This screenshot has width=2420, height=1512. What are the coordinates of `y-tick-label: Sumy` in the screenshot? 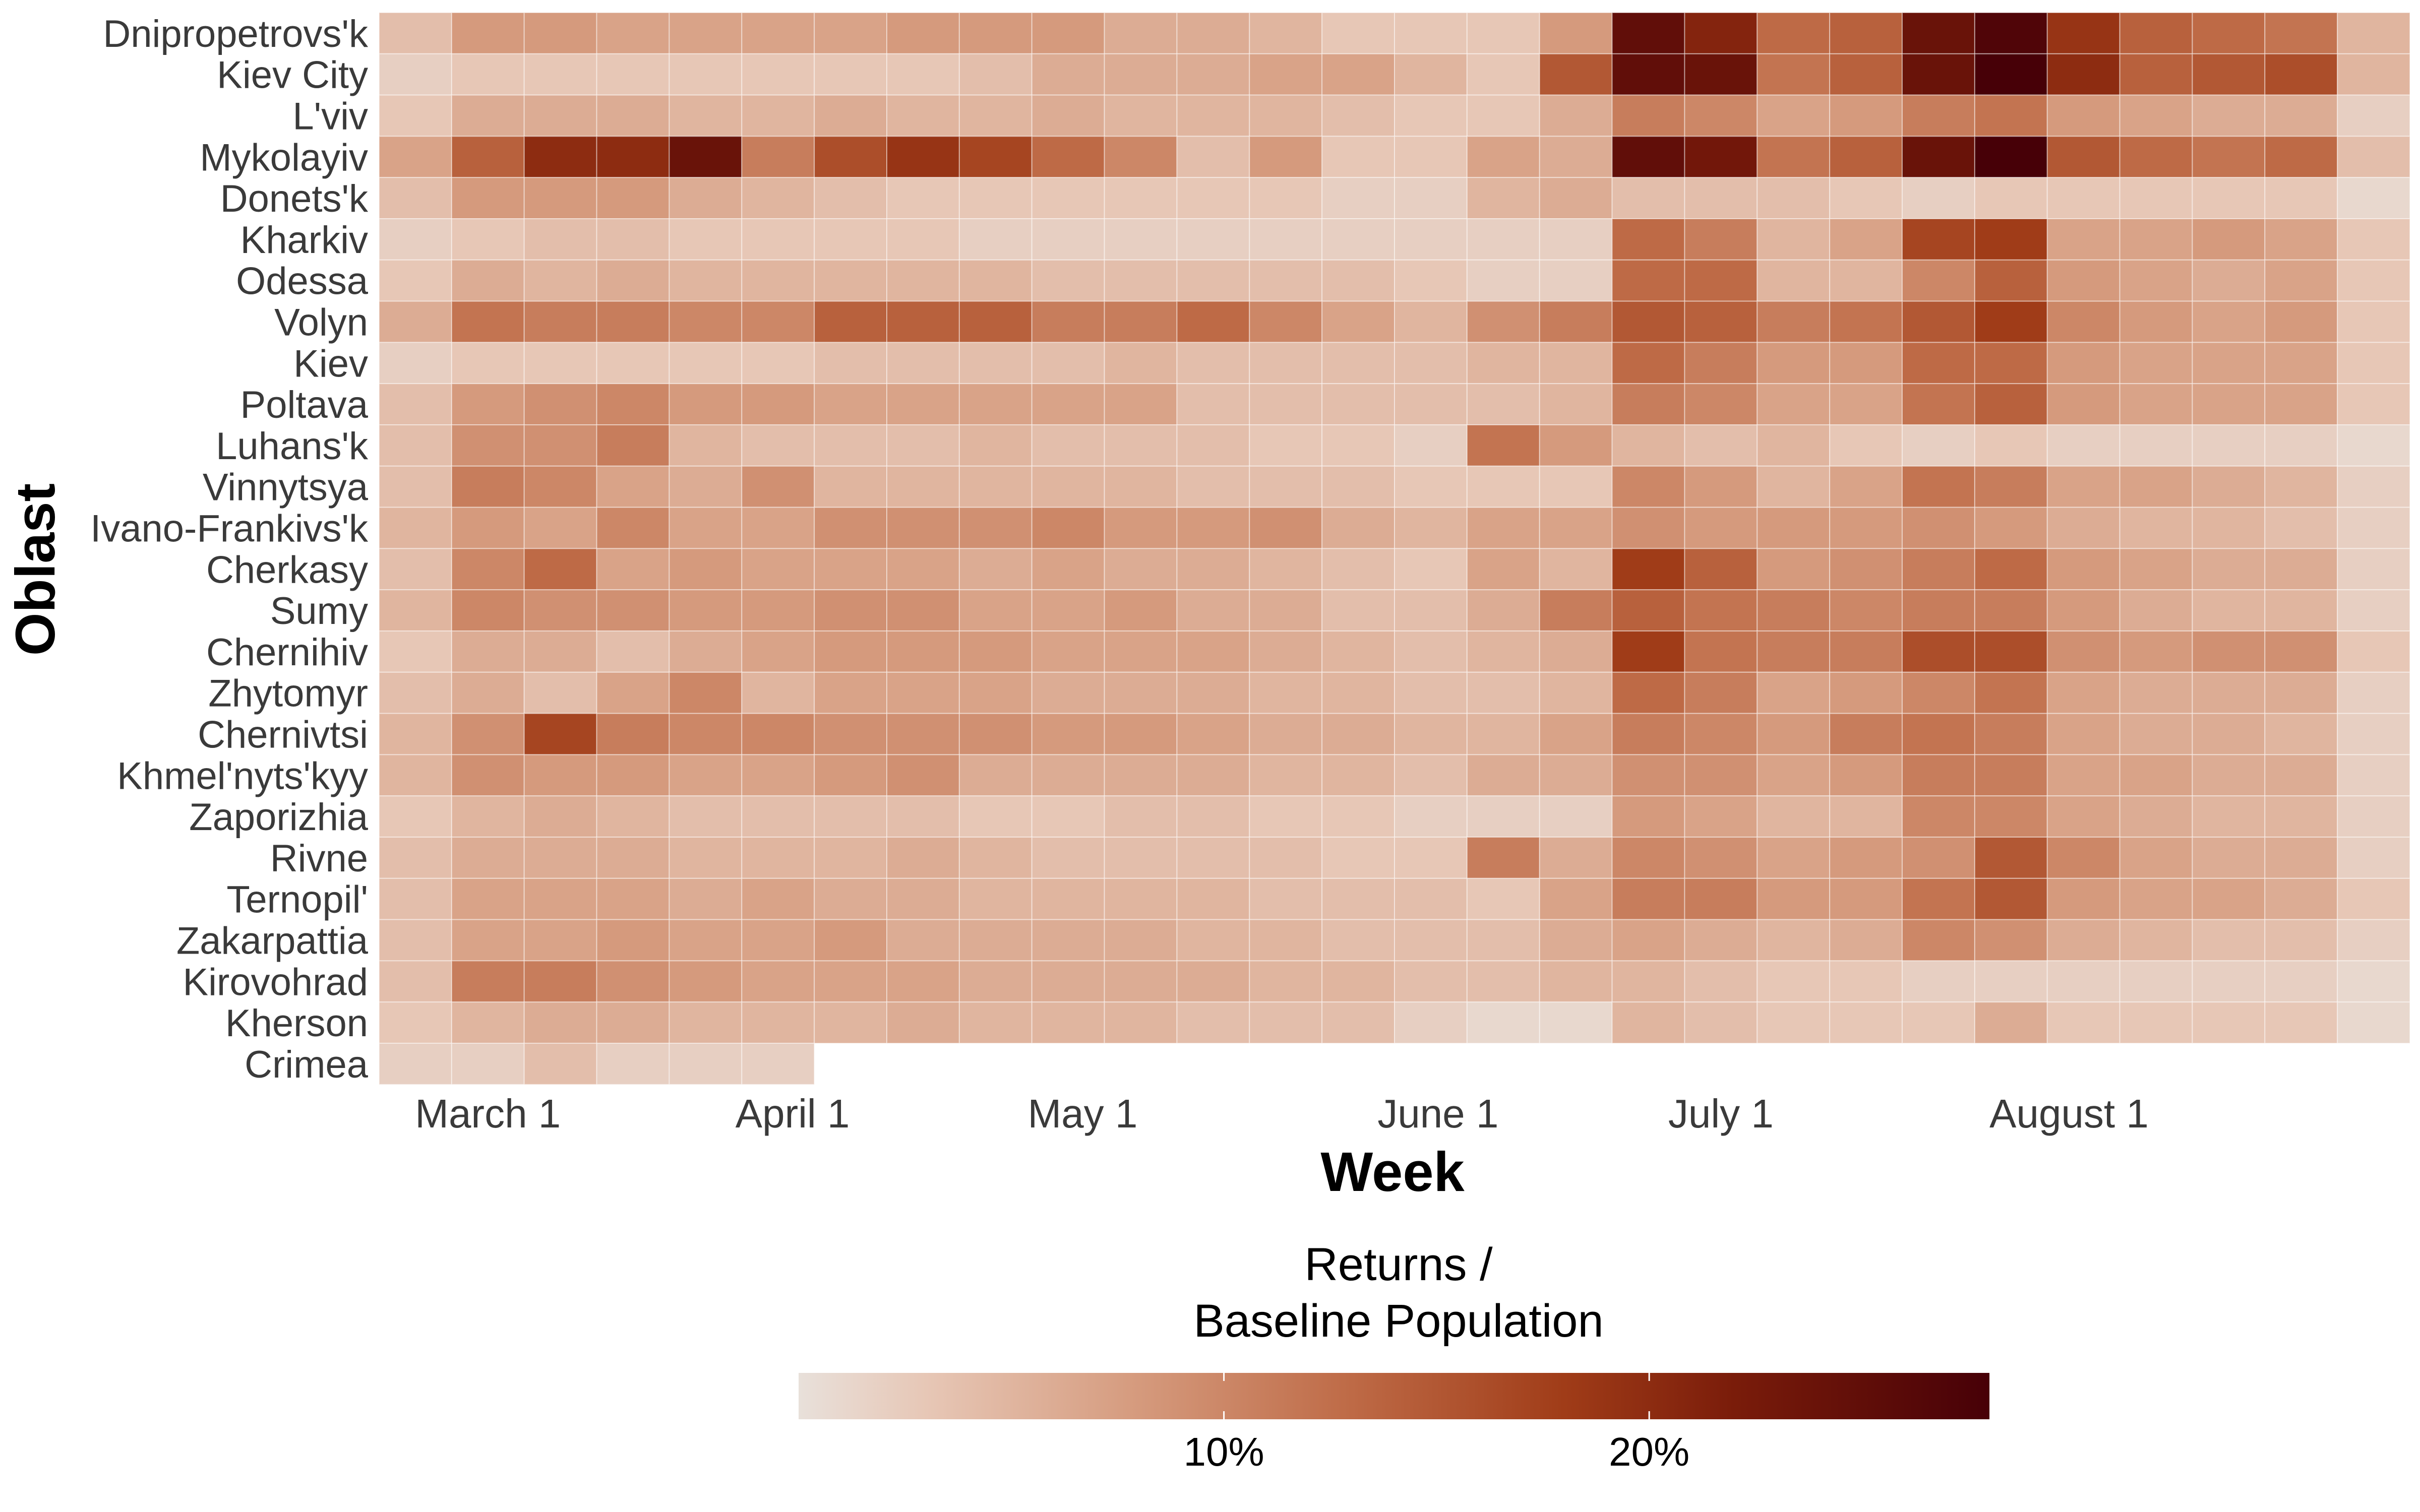 It's located at (319, 611).